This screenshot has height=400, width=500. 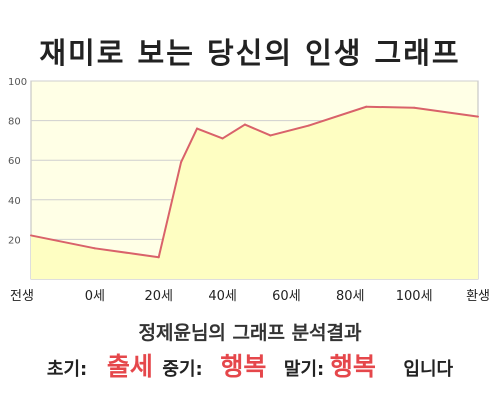 What do you see at coordinates (22, 296) in the screenshot?
I see `x-tick-label: 전생` at bounding box center [22, 296].